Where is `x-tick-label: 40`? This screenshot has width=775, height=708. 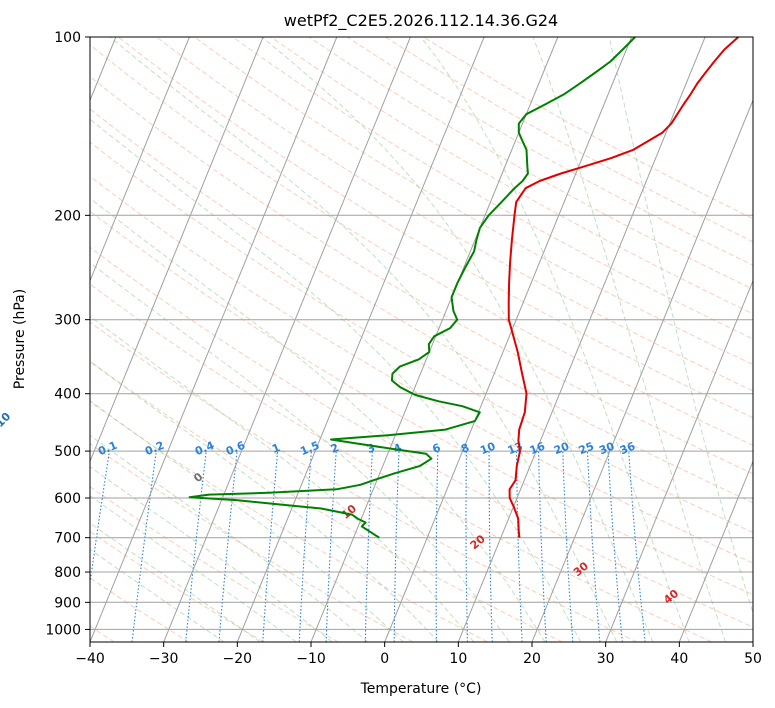
x-tick-label: 40 is located at coordinates (679, 659).